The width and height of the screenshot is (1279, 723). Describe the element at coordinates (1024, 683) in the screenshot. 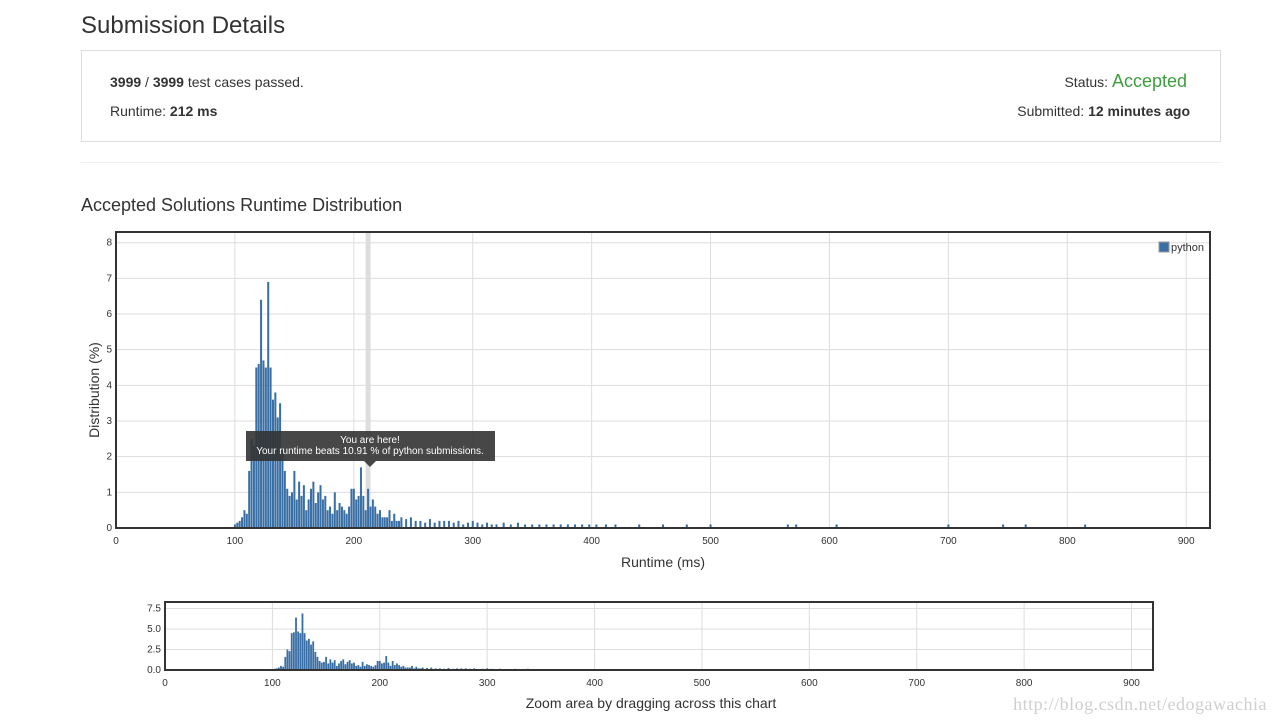

I see `x-tick-label: 800` at that location.